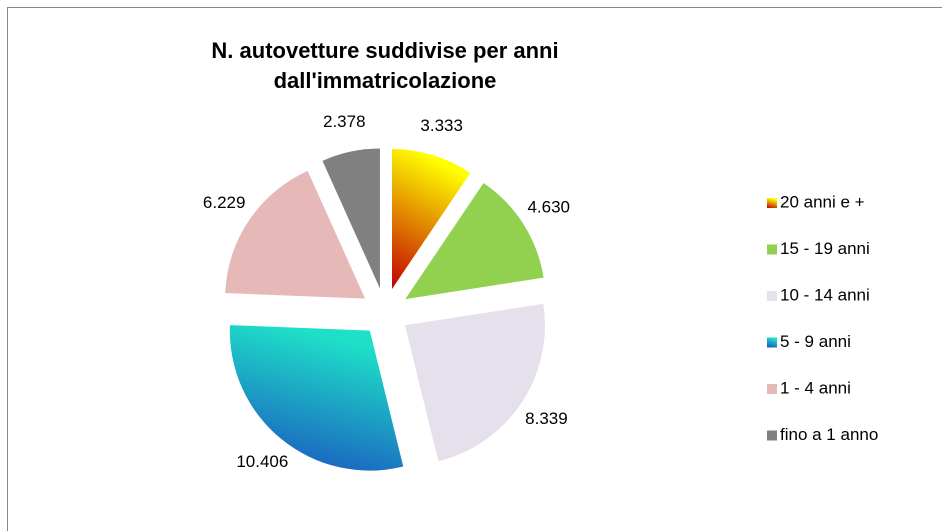  What do you see at coordinates (224, 202) in the screenshot?
I see `data-label: 6.229` at bounding box center [224, 202].